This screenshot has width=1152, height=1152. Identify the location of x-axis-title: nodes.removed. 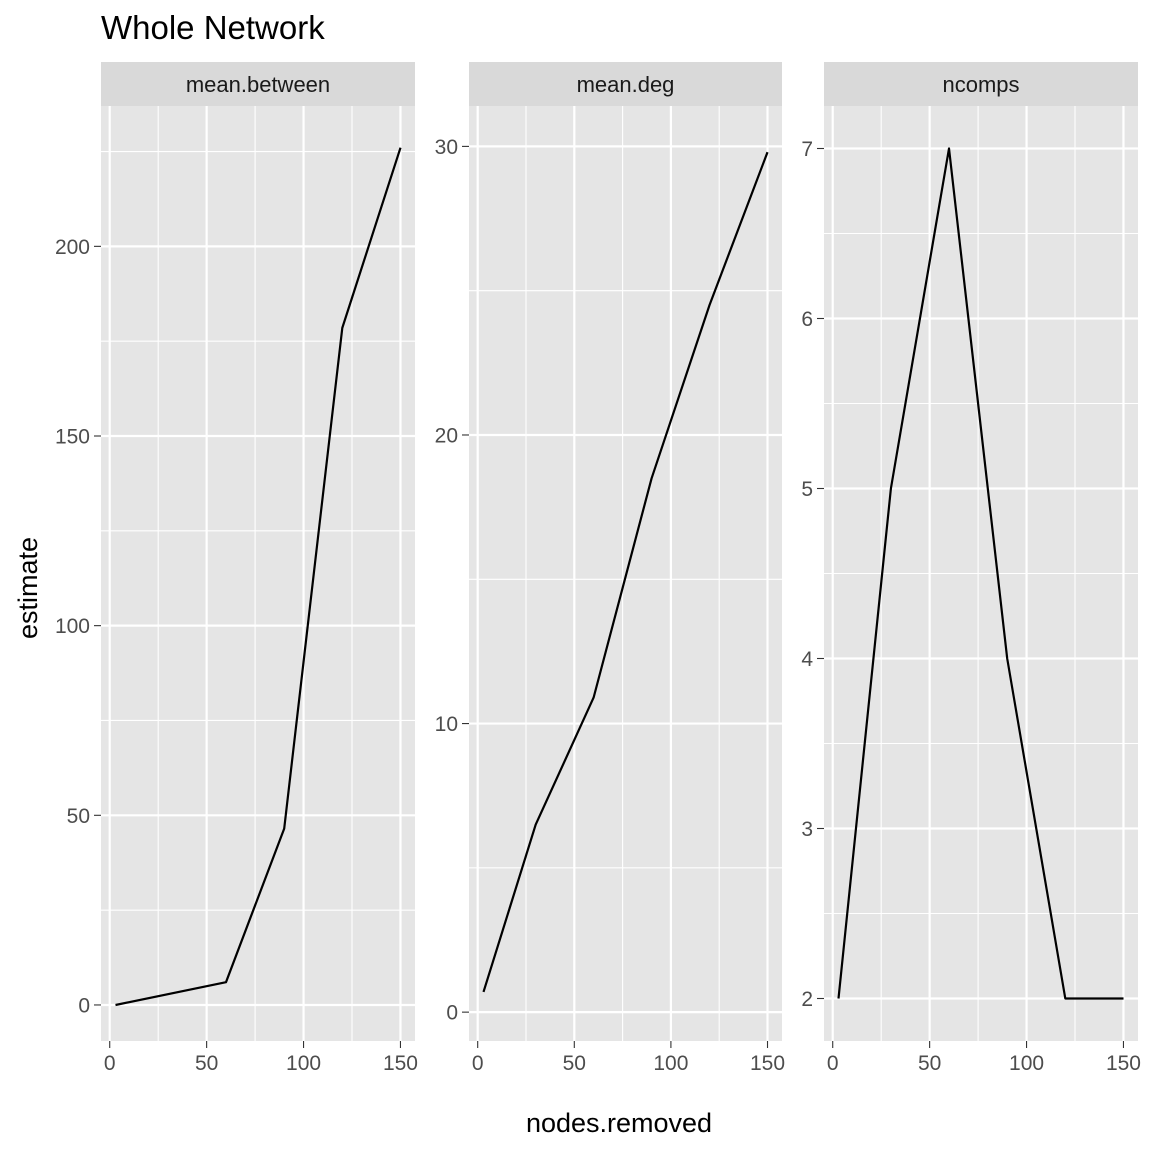
(619, 1123).